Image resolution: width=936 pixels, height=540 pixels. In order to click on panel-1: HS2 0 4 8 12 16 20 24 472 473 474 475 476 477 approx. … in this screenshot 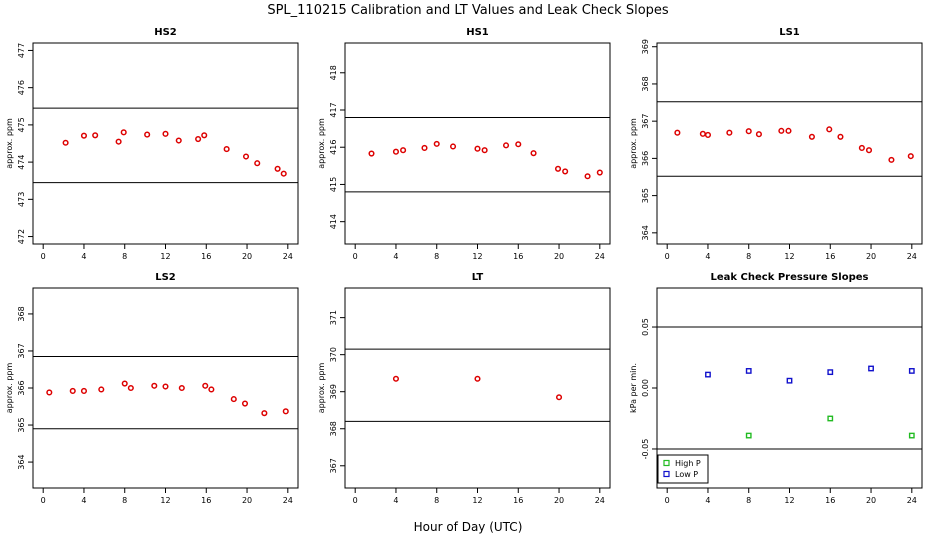, I will do `click(152, 144)`.